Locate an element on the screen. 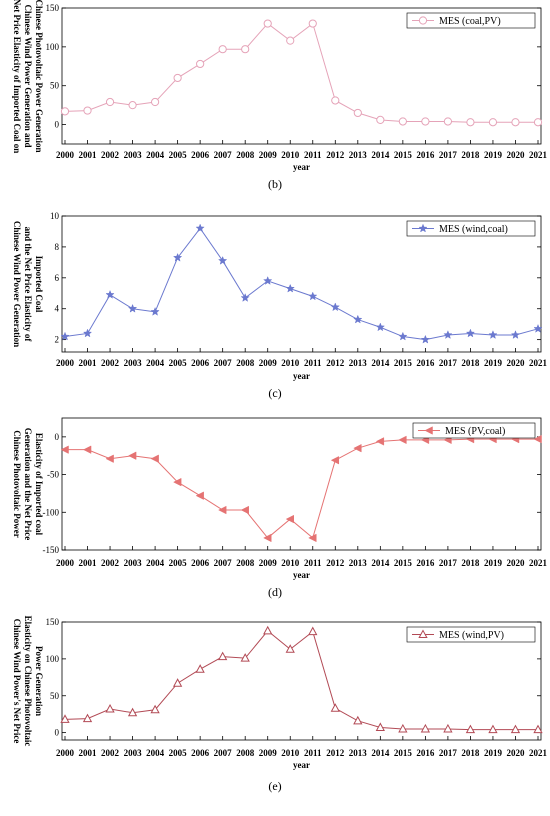 This screenshot has width=550, height=816. y-tick-label: 4 is located at coordinates (57, 309).